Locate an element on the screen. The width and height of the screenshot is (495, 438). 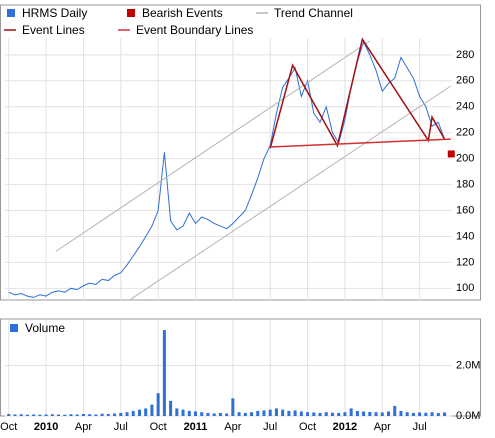
y-tick-label: 200 is located at coordinates (465, 159).